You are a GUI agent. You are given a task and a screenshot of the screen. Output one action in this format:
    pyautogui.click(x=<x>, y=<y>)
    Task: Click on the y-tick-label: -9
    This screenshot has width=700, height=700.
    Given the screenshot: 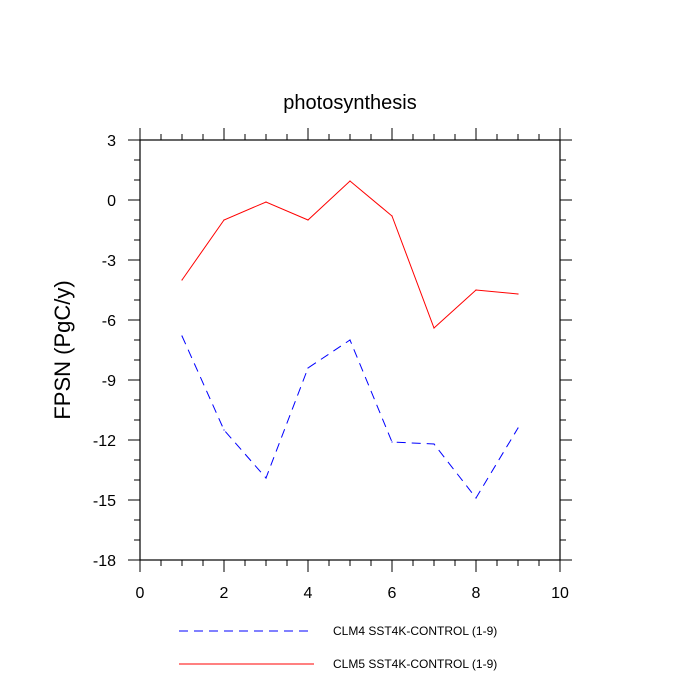 What is the action you would take?
    pyautogui.click(x=109, y=381)
    